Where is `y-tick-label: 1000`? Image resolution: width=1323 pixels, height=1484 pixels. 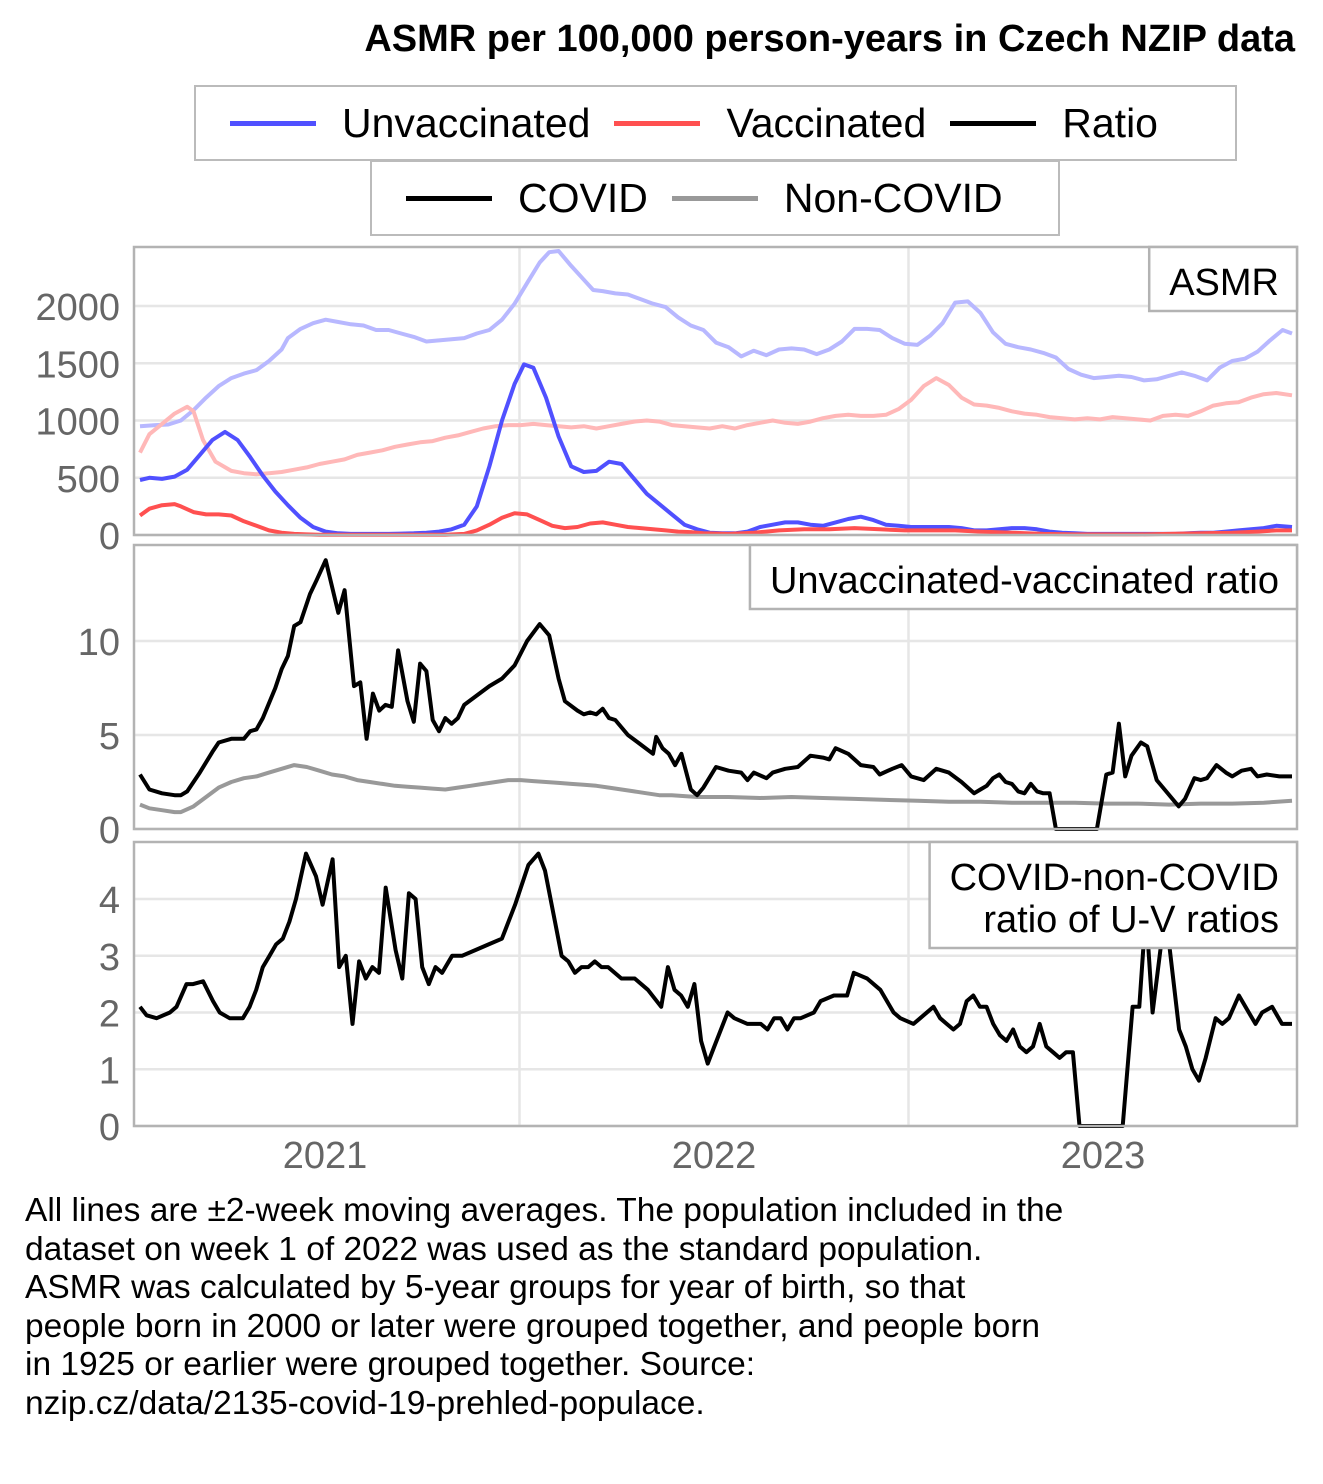
y-tick-label: 1000 is located at coordinates (77, 423).